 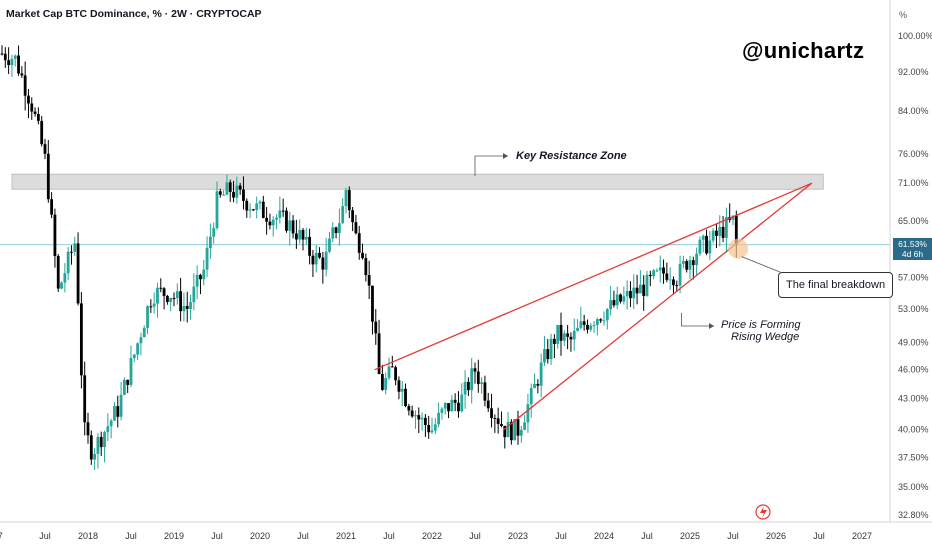 What do you see at coordinates (913, 457) in the screenshot?
I see `y-tick-label: 37.50%` at bounding box center [913, 457].